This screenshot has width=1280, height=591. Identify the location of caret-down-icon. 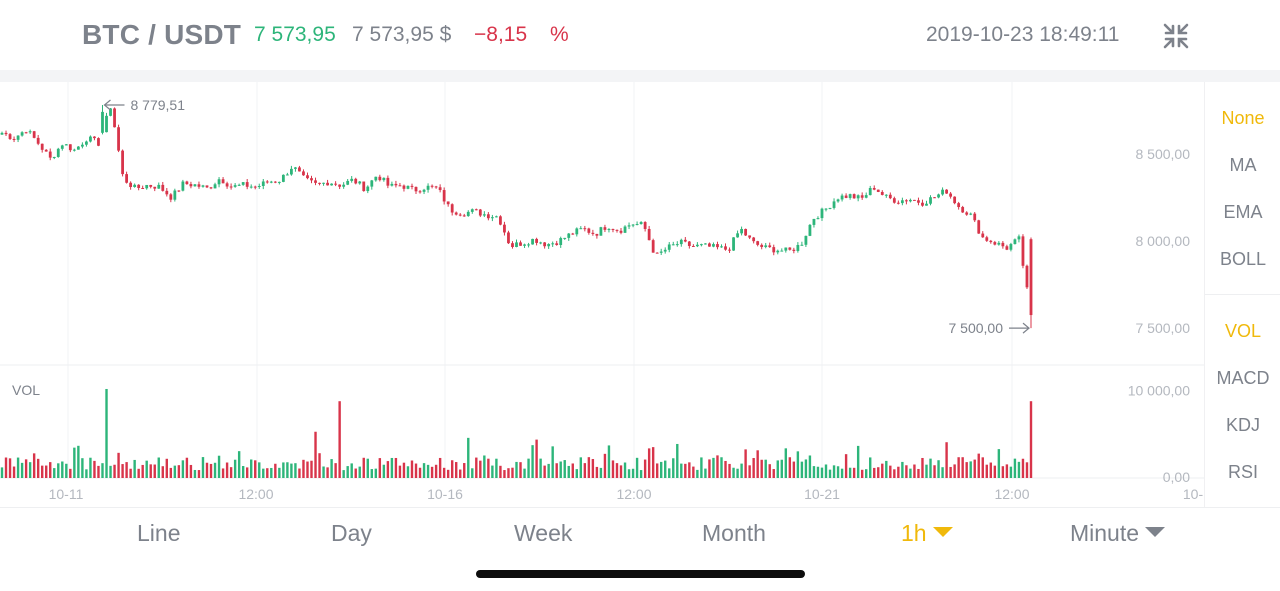
(1155, 531).